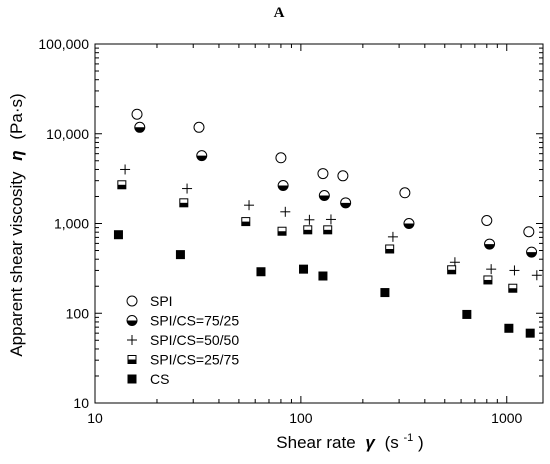  I want to click on y-tick-label: 10, so click(81, 403).